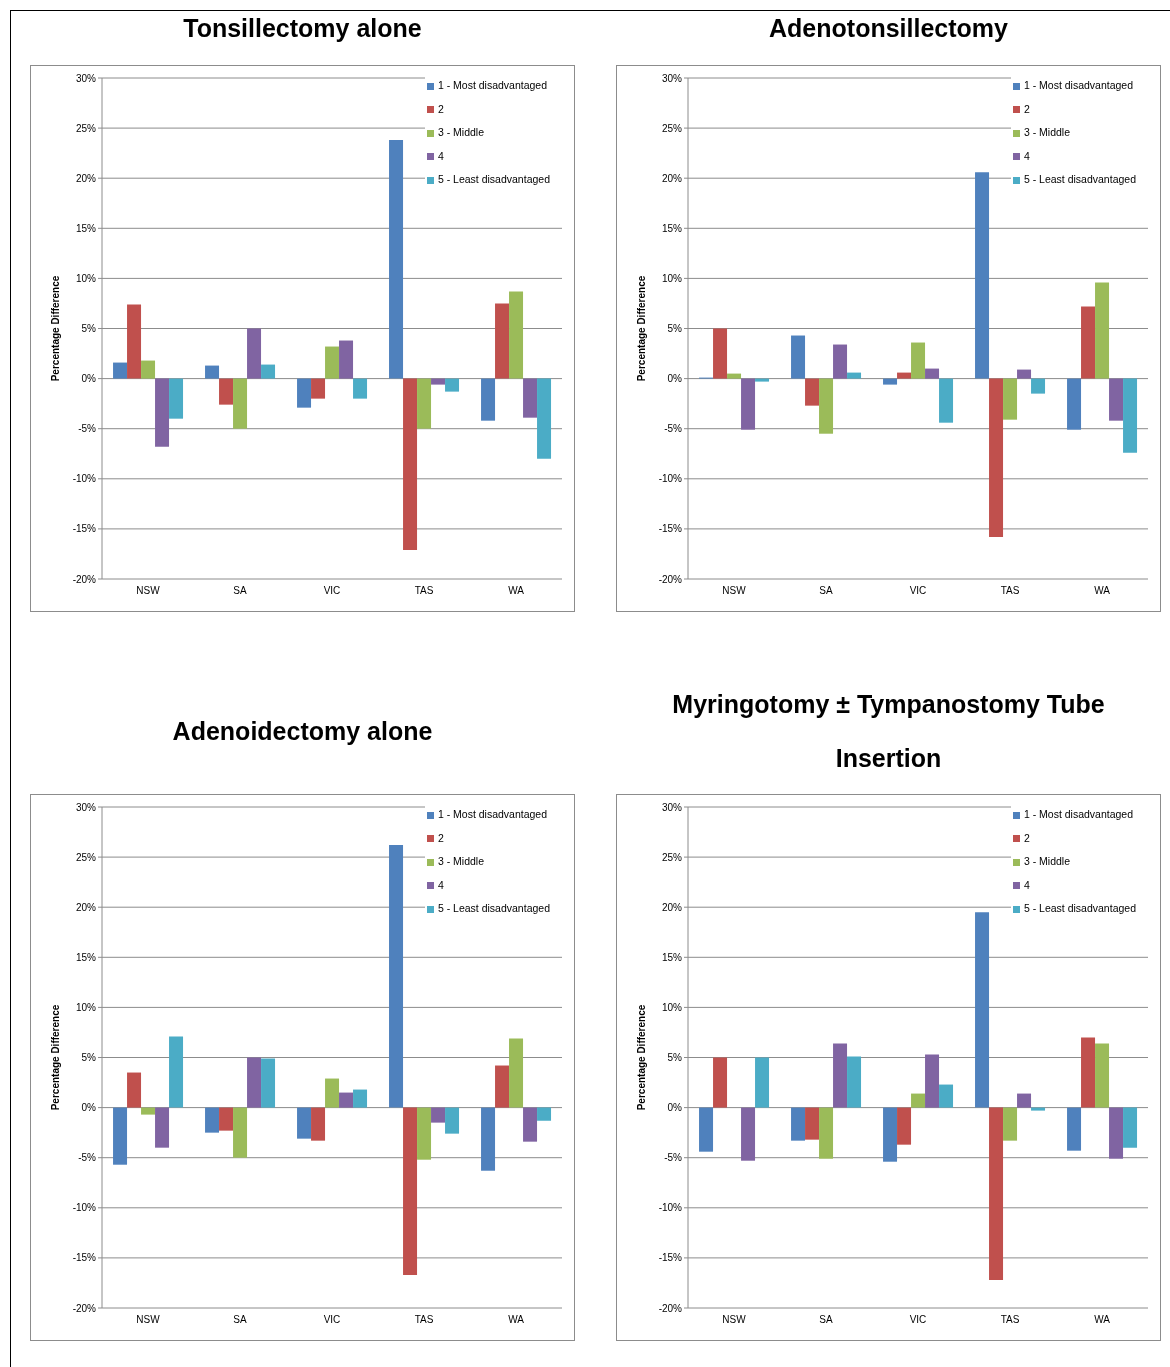 Image resolution: width=1170 pixels, height=1367 pixels. I want to click on x-tick-label: NSW, so click(734, 591).